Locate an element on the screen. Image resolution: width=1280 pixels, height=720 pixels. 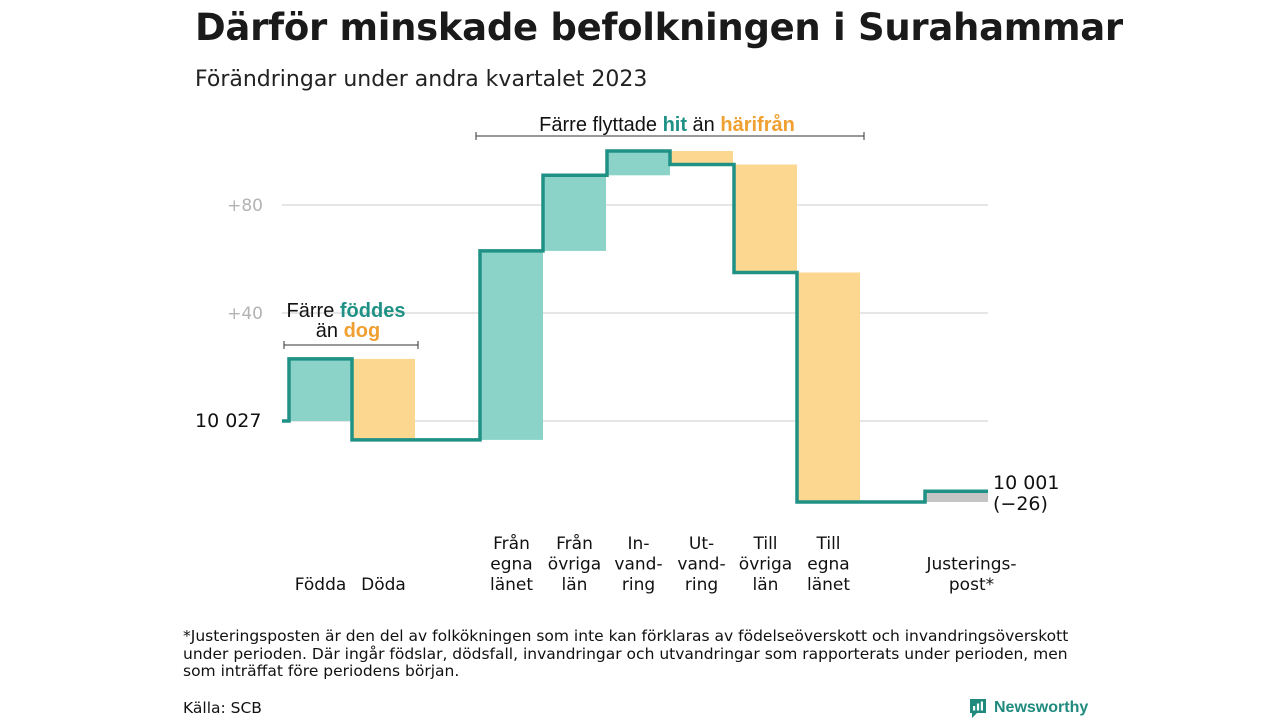
y-tick-label: +40 is located at coordinates (245, 314).